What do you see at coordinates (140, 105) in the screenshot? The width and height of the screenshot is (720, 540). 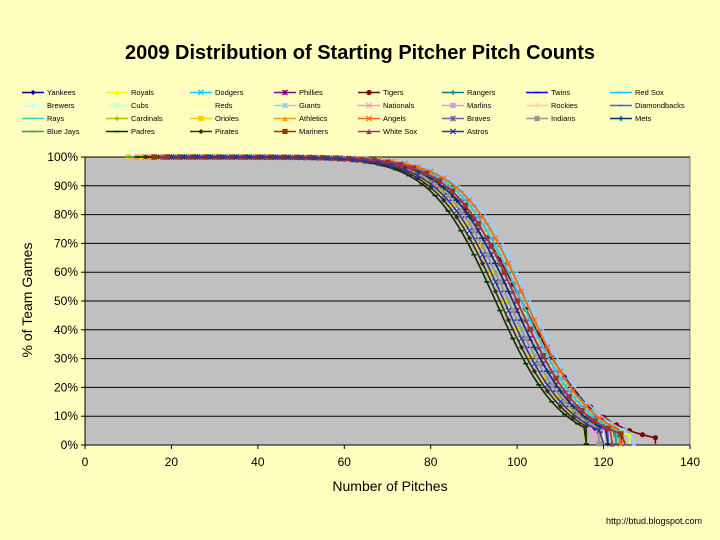 I see `legend-label: Cubs` at bounding box center [140, 105].